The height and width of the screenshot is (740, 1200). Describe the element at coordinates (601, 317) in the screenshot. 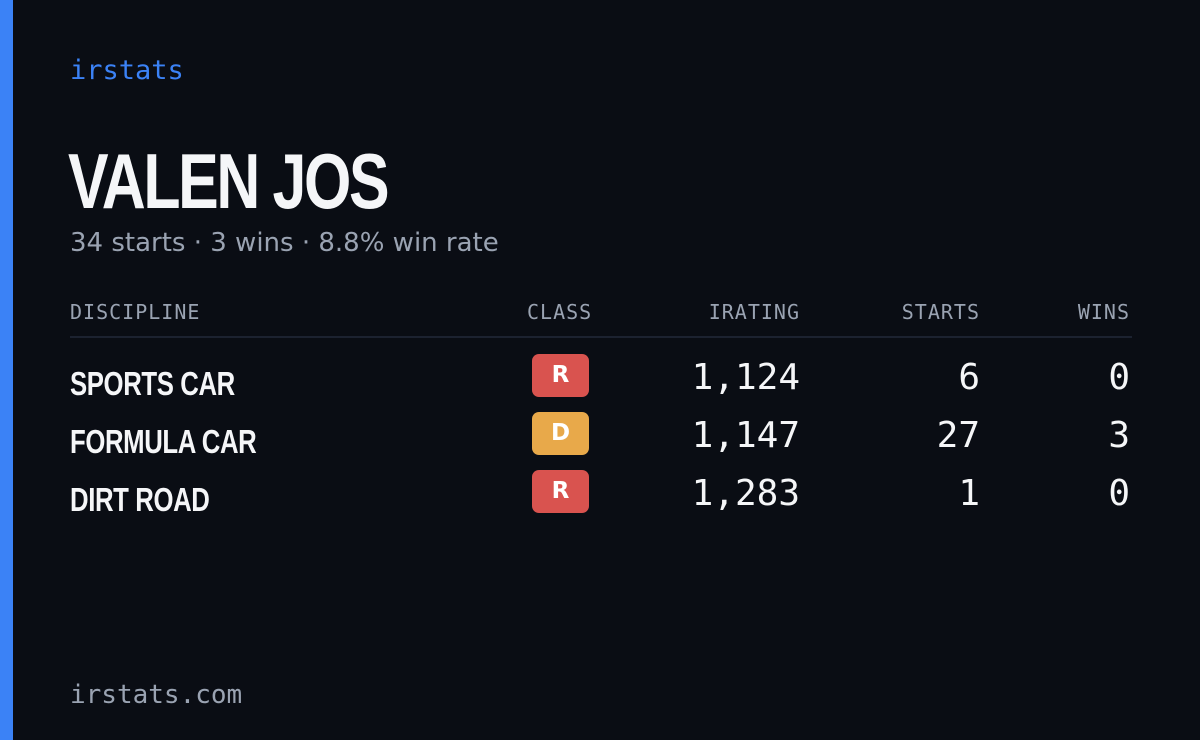

I see `table-header: DISCIPLINE CLASS IRATING STARTS WINS` at that location.